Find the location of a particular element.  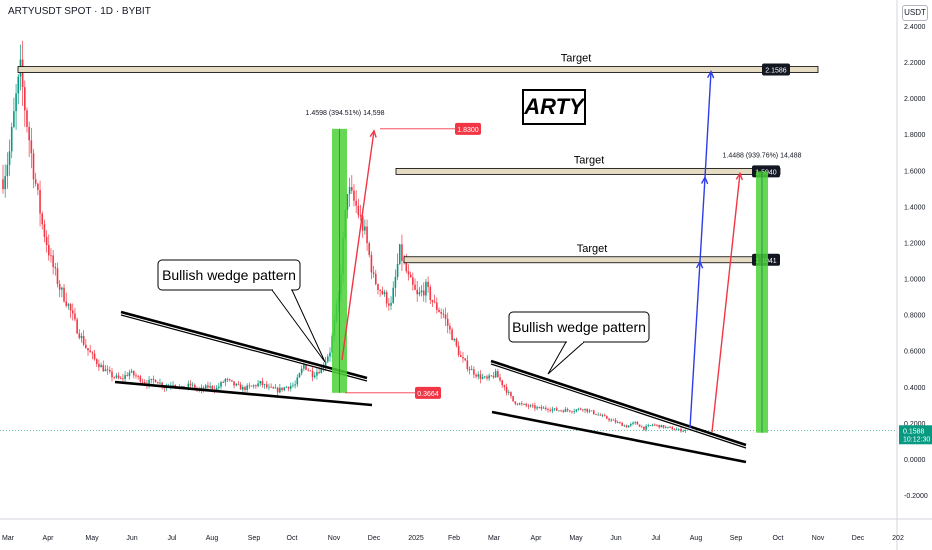

measure-label: 1.4488 (939.76%) 14,488 is located at coordinates (761, 155).